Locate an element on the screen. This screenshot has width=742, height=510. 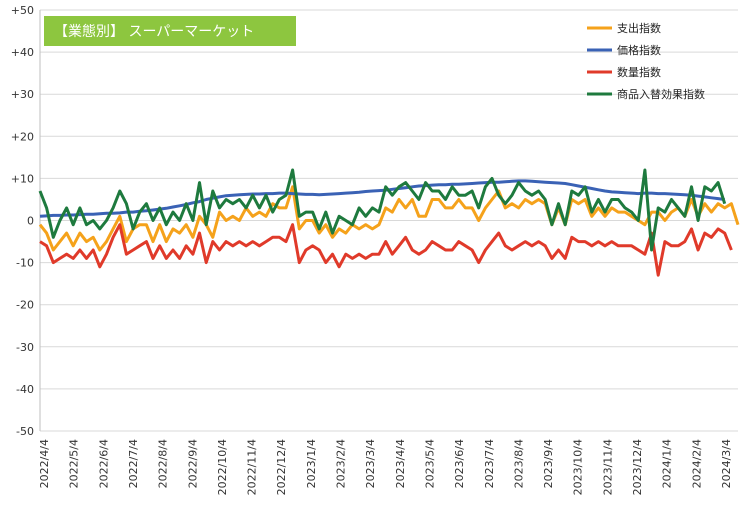
chart-title: 【業態別】 スーパーマーケット is located at coordinates (154, 32).